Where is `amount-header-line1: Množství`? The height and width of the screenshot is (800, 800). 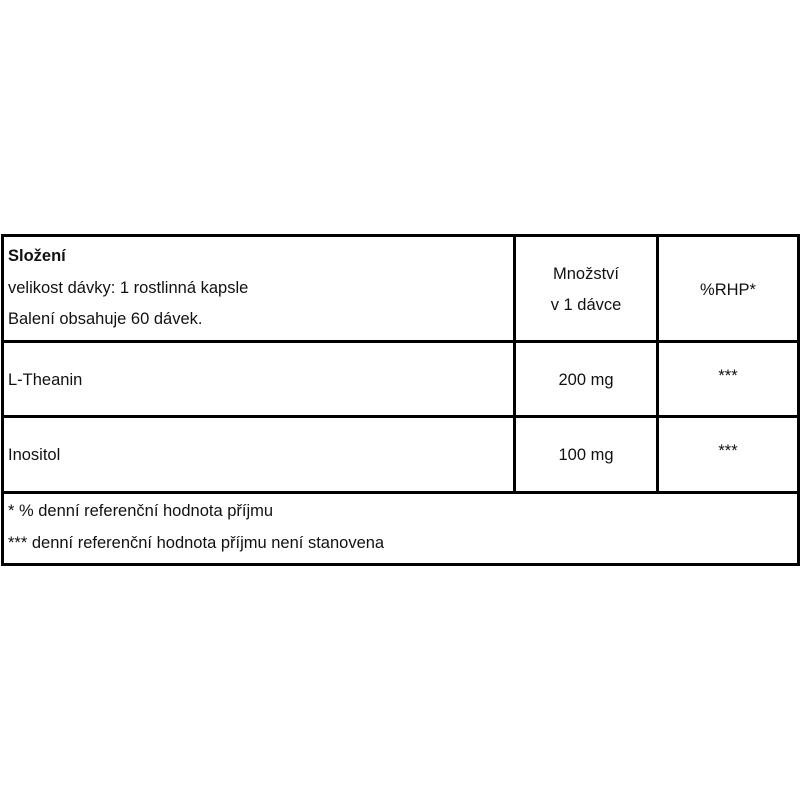 amount-header-line1: Množství is located at coordinates (586, 274).